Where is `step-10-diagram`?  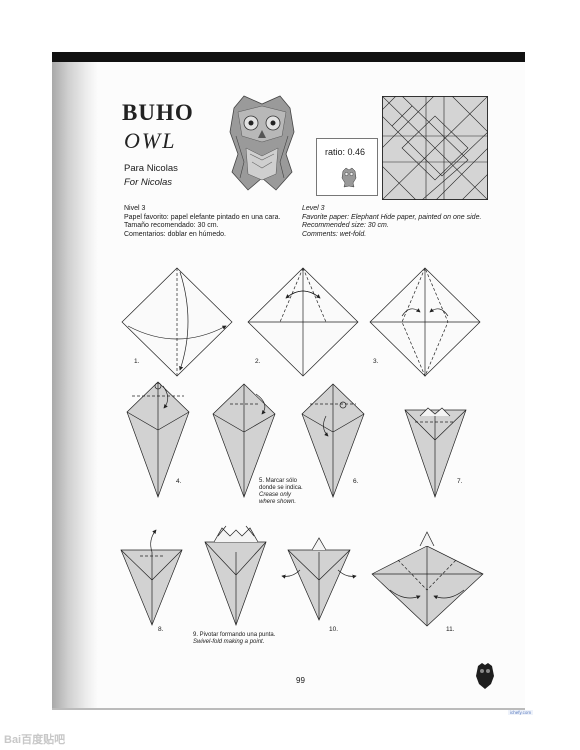
step-10-diagram is located at coordinates (319, 579).